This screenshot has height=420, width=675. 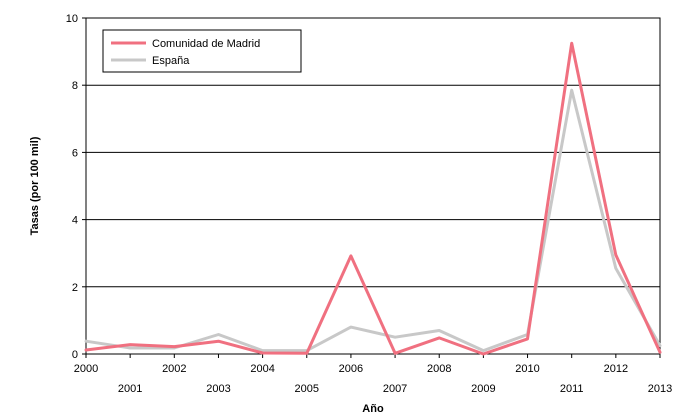 What do you see at coordinates (75, 221) in the screenshot?
I see `y-tick-label: 4` at bounding box center [75, 221].